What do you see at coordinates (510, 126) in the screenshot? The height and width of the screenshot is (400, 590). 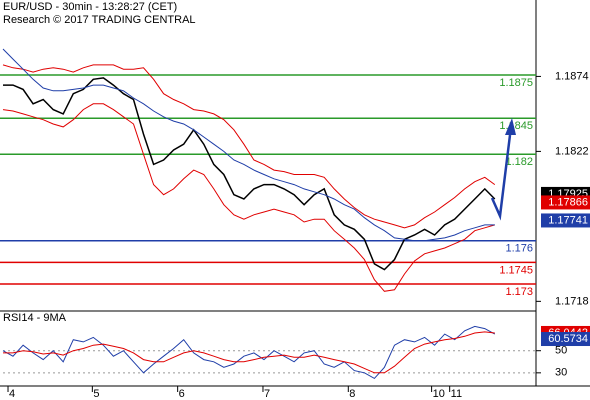 I see `arrow-head` at bounding box center [510, 126].